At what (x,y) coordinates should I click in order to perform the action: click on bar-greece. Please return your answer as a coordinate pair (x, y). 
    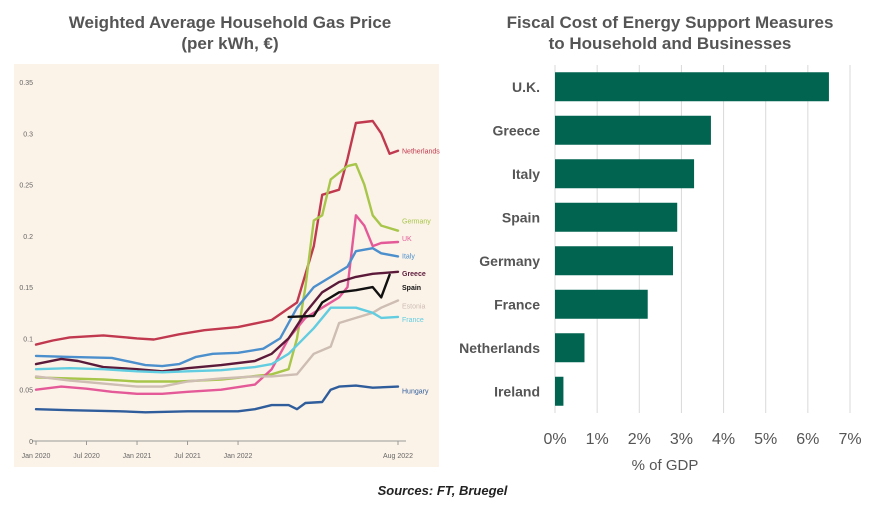
    Looking at the image, I should click on (633, 130).